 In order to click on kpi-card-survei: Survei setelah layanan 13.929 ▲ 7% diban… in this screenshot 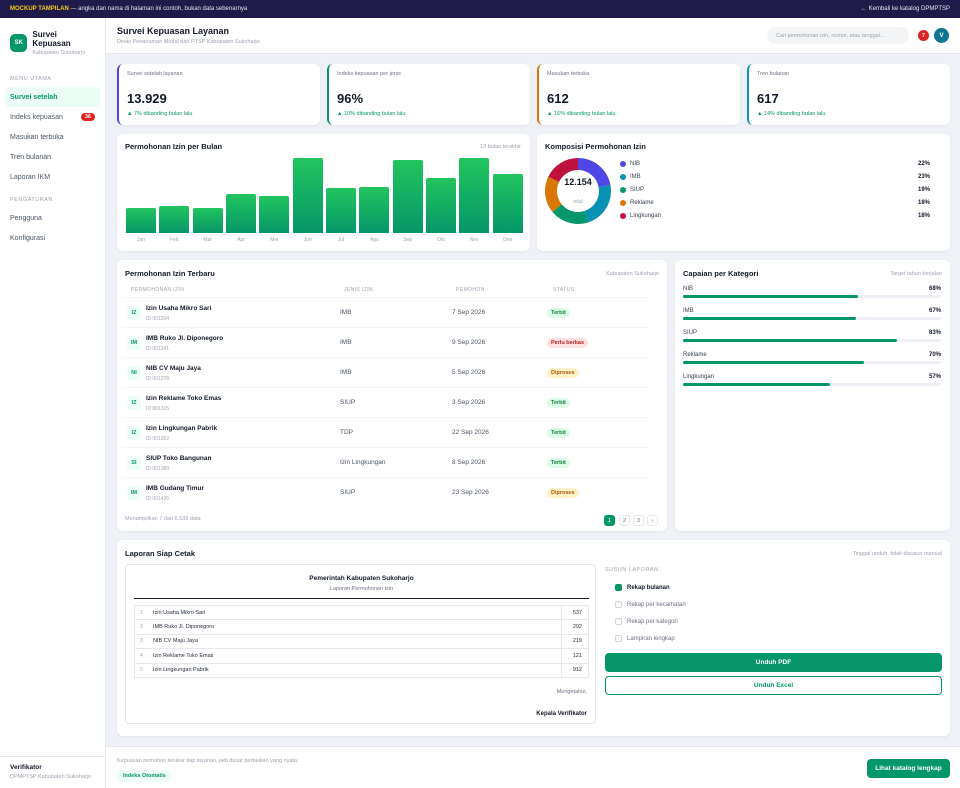, I will do `click(218, 94)`.